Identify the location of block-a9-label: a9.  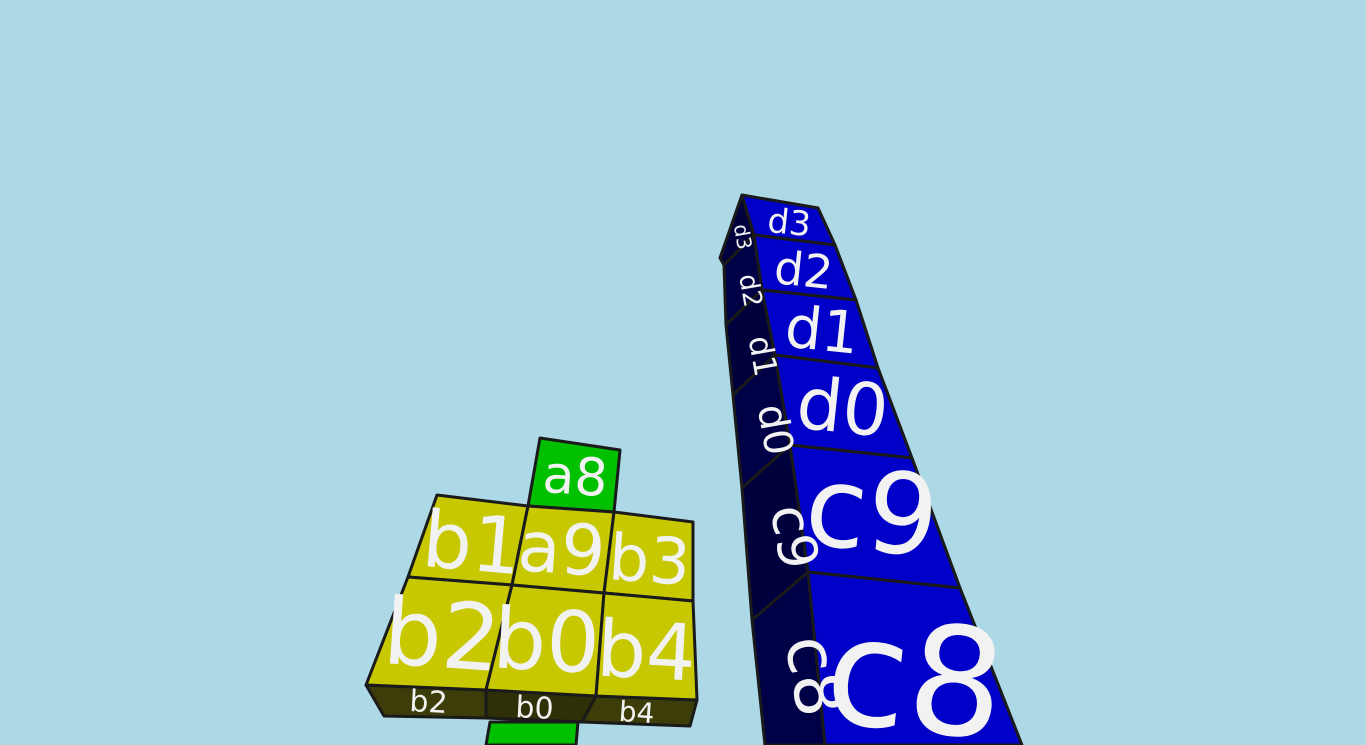
(561, 549).